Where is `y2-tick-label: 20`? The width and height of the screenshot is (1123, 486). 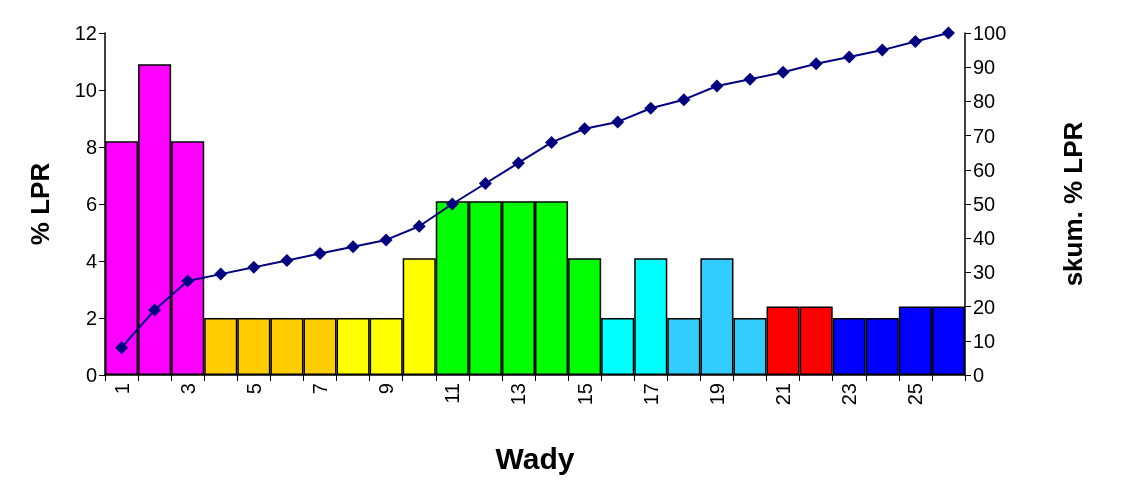
y2-tick-label: 20 is located at coordinates (984, 306).